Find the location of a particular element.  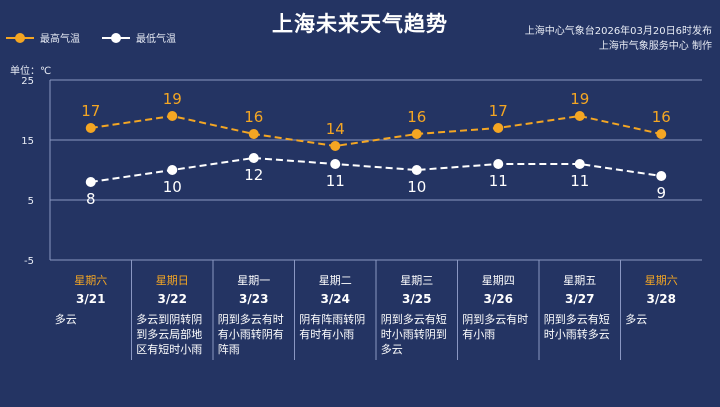

weather-description: 阴到多云有短时小雨转多云 is located at coordinates (576, 327).